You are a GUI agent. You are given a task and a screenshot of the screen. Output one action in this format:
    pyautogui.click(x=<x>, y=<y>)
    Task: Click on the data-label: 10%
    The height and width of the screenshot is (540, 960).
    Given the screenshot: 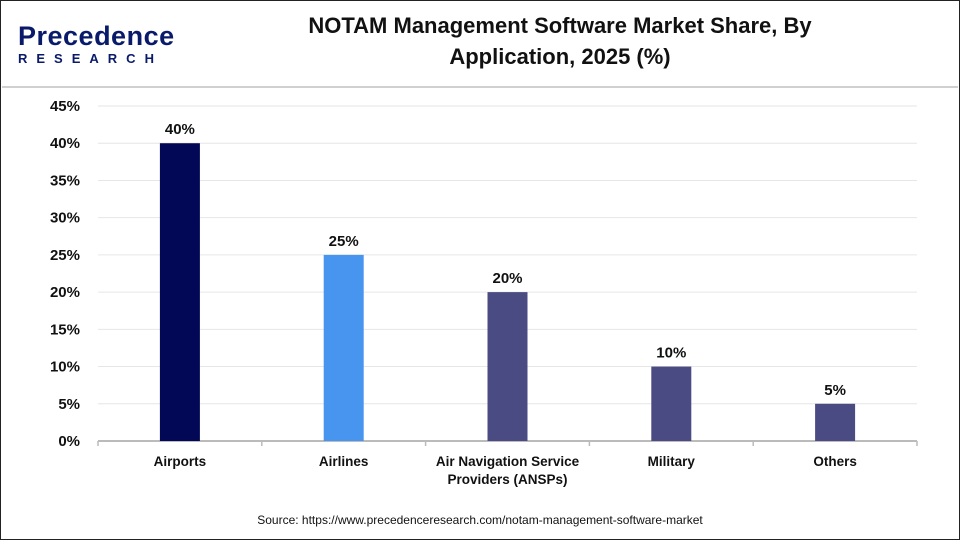 What is the action you would take?
    pyautogui.click(x=671, y=353)
    